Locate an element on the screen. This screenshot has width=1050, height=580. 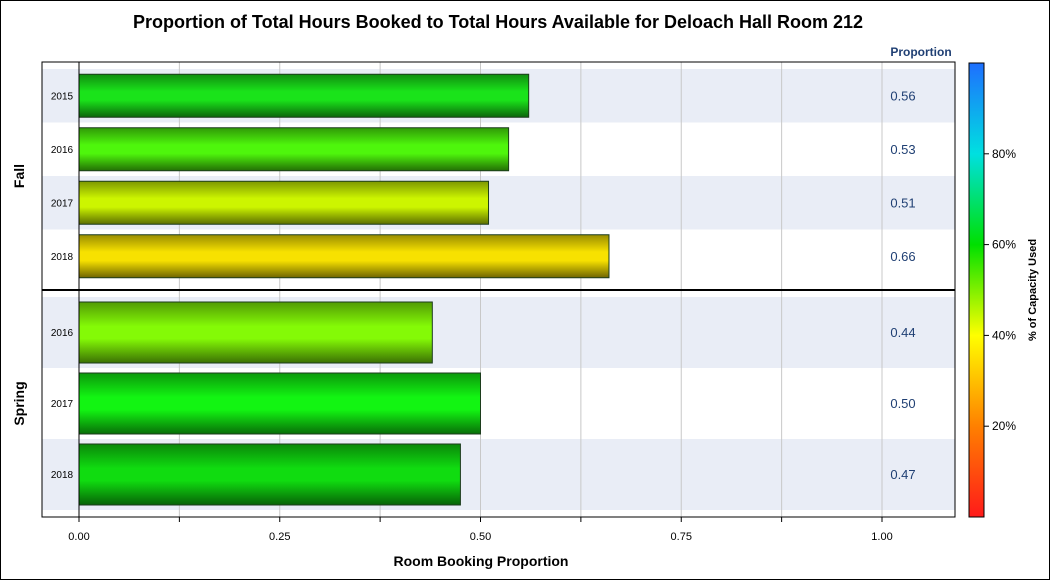
value-column-header: Proportion is located at coordinates (920, 52).